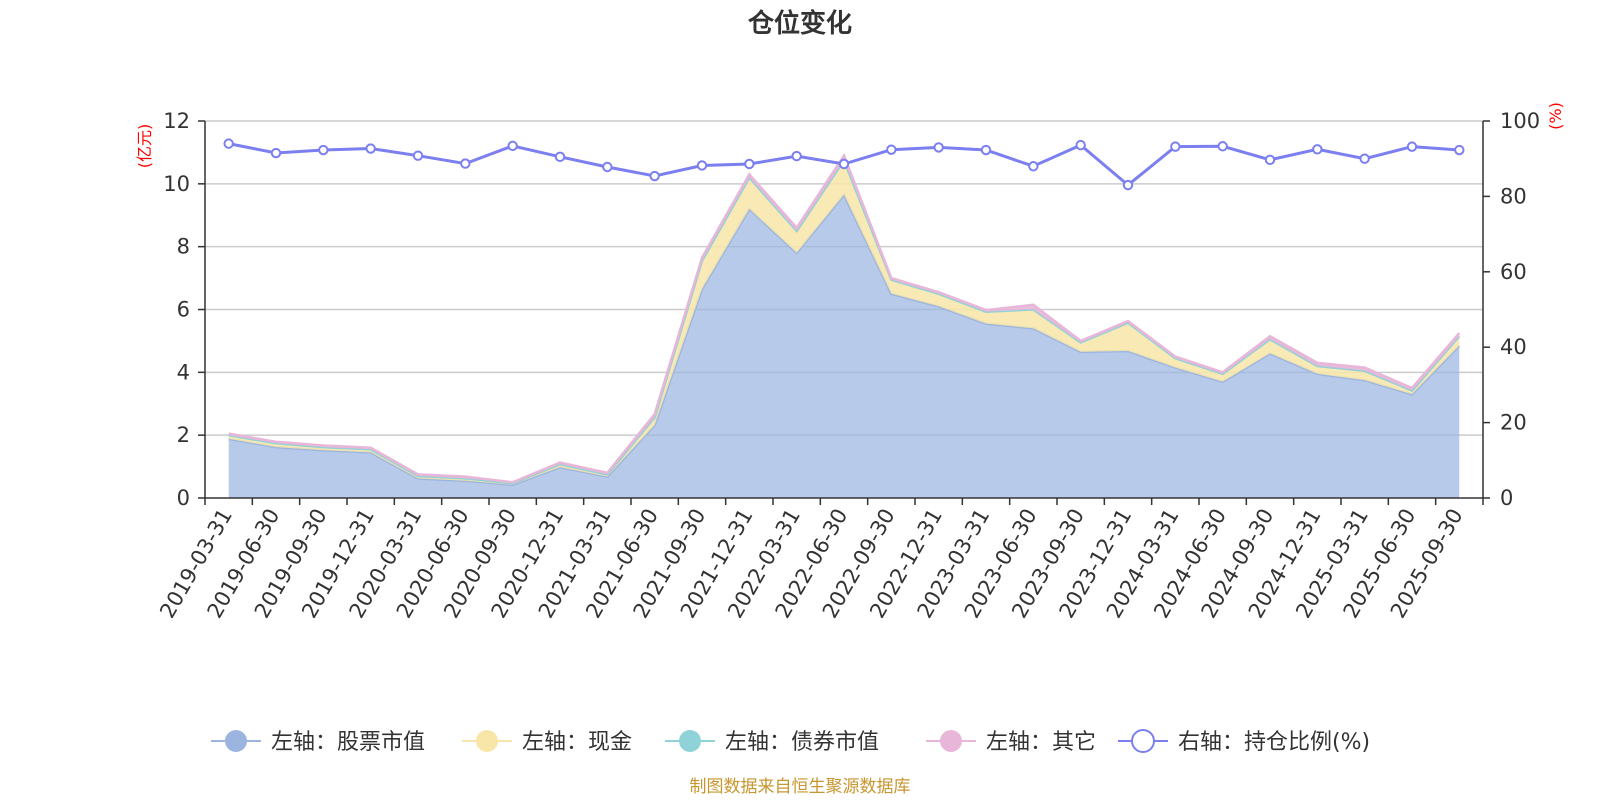  Describe the element at coordinates (799, 23) in the screenshot. I see `chart-title: 仓位变化` at that location.